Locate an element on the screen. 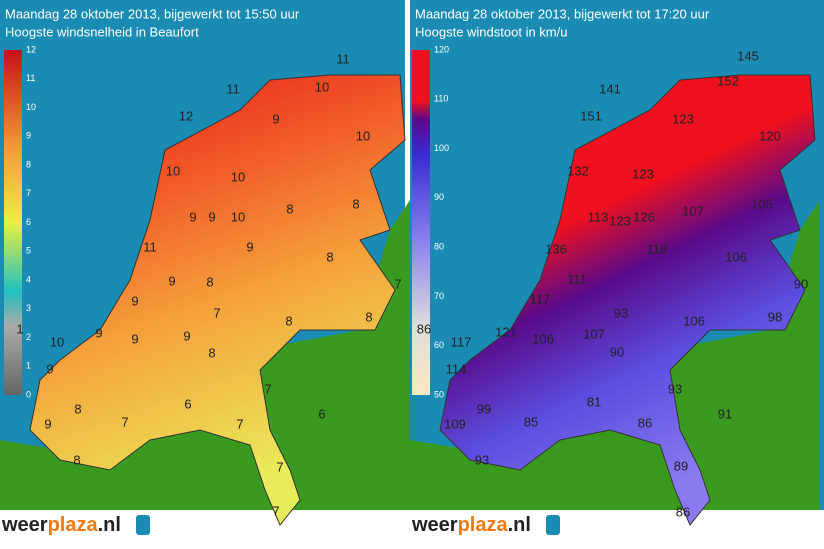  legend-label: 6 is located at coordinates (28, 222).